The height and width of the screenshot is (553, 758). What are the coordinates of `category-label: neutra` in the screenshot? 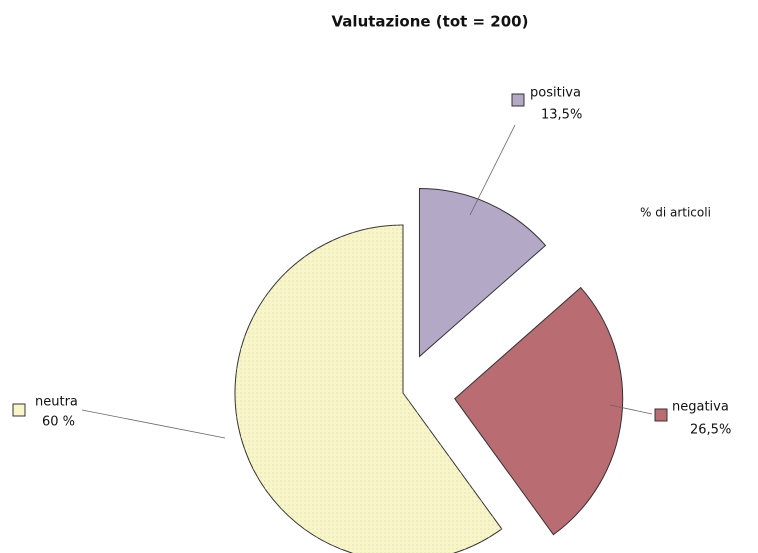 It's located at (56, 402).